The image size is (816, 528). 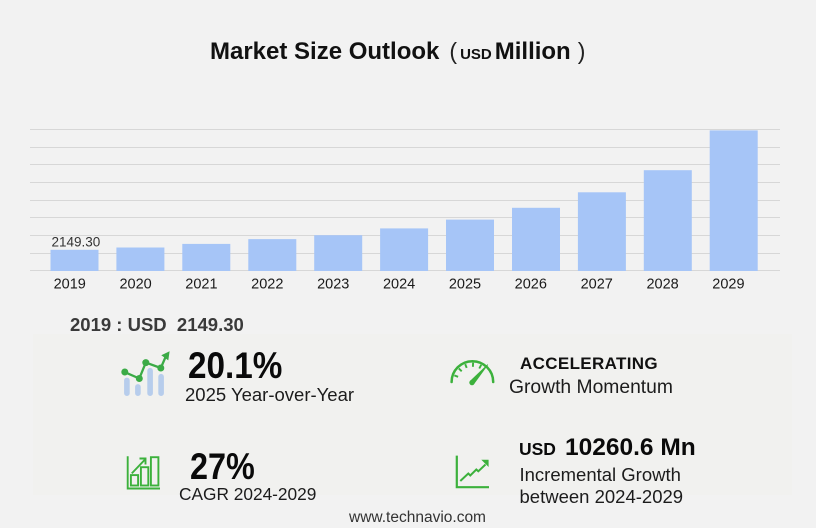 What do you see at coordinates (597, 285) in the screenshot?
I see `svg-text: 2027` at bounding box center [597, 285].